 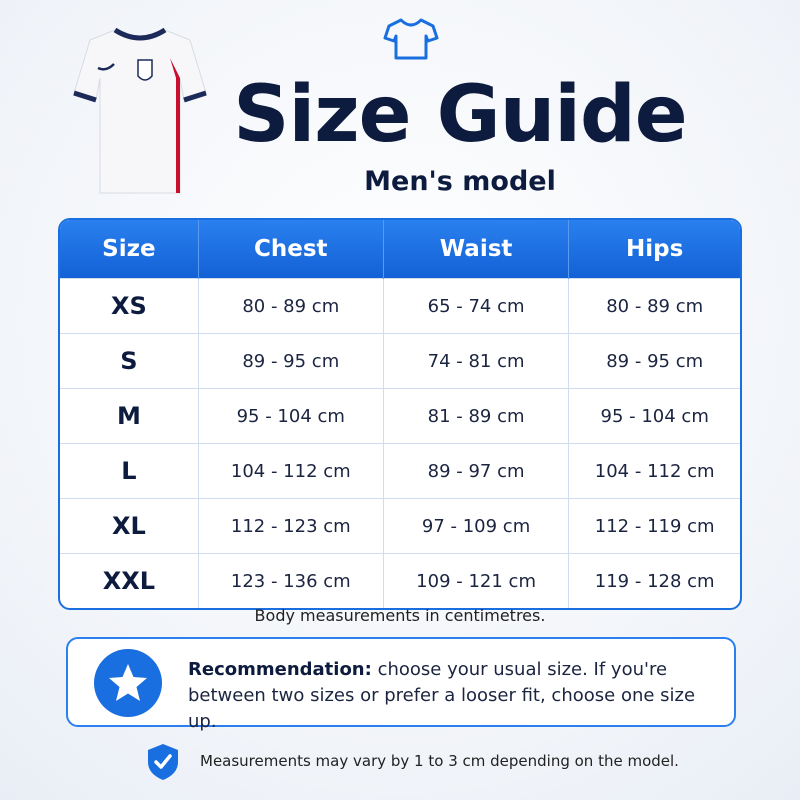 I want to click on size-cell: M, so click(x=129, y=416).